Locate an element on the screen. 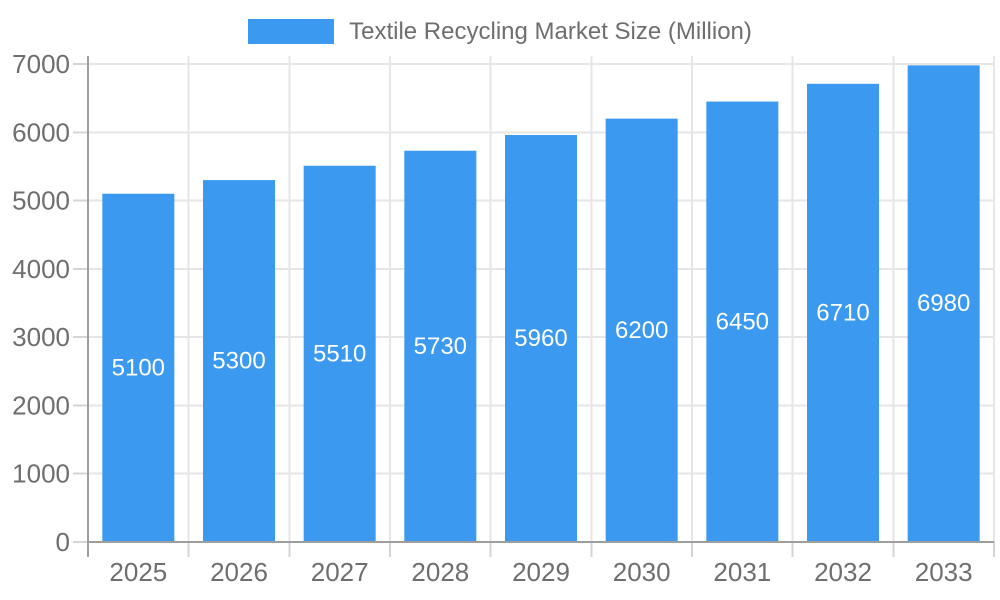  bar-2033 is located at coordinates (943, 303).